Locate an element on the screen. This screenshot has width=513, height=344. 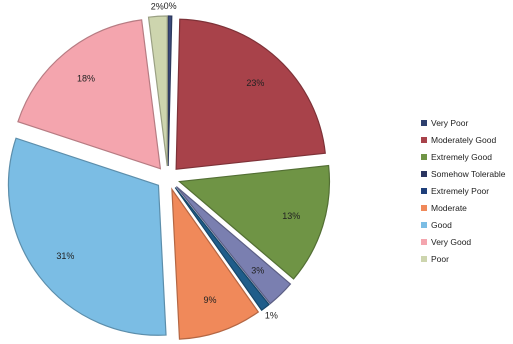
legend-label: Extremely Poor is located at coordinates (460, 191).